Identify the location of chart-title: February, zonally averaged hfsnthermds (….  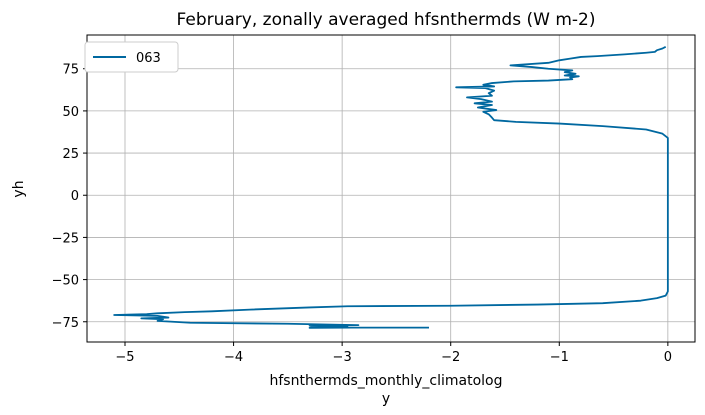
(386, 20).